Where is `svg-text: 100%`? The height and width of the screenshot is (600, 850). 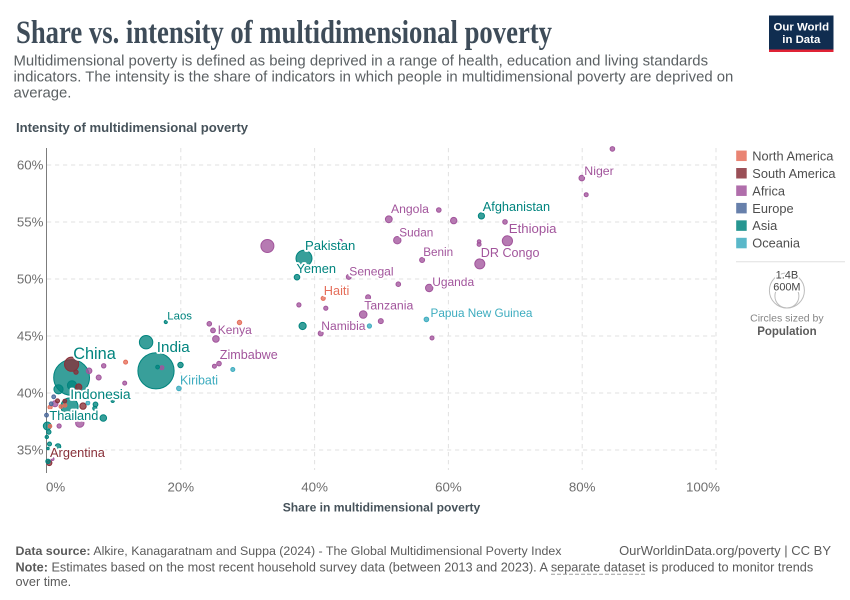 svg-text: 100% is located at coordinates (703, 487).